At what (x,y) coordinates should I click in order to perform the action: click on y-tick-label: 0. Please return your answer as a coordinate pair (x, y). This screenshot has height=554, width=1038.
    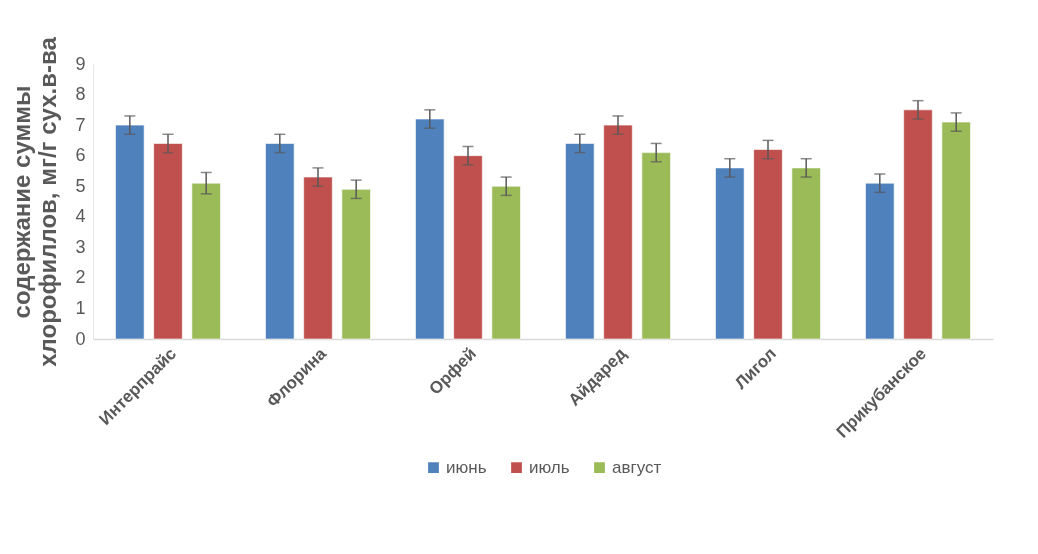
    Looking at the image, I should click on (80, 338).